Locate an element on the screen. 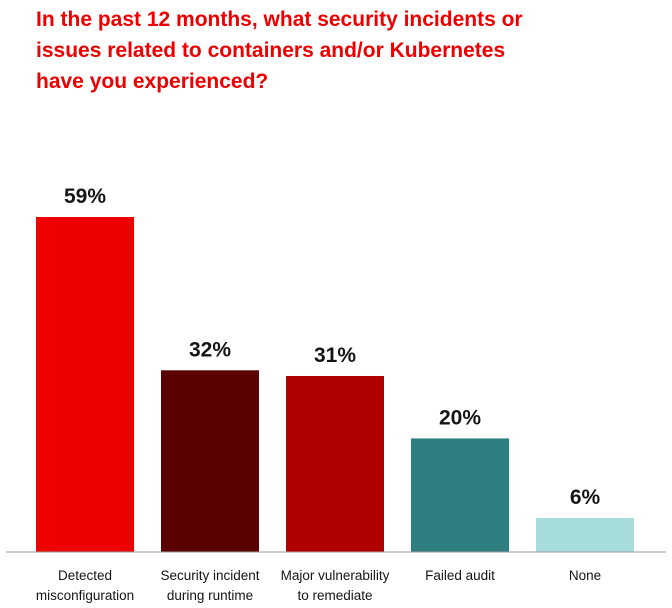 Image resolution: width=672 pixels, height=608 pixels. category-label-2: Major vulnerability to remediate is located at coordinates (335, 585).